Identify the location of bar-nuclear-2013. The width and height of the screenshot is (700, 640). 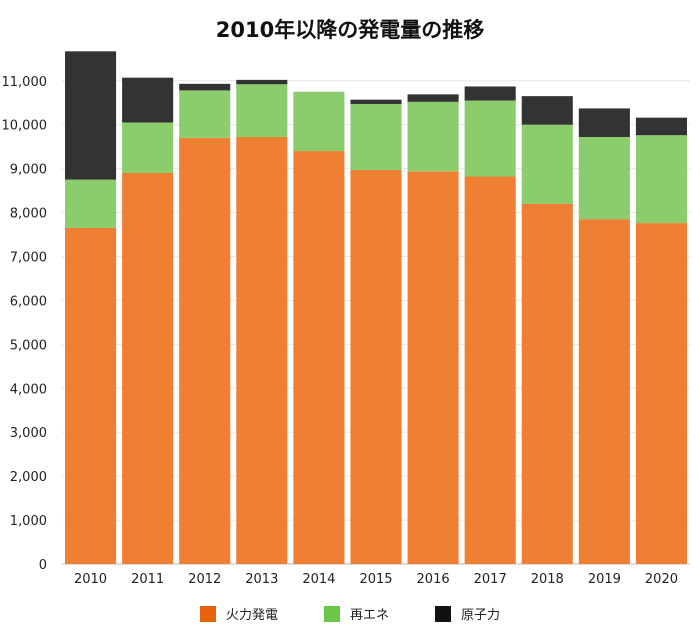
(262, 82).